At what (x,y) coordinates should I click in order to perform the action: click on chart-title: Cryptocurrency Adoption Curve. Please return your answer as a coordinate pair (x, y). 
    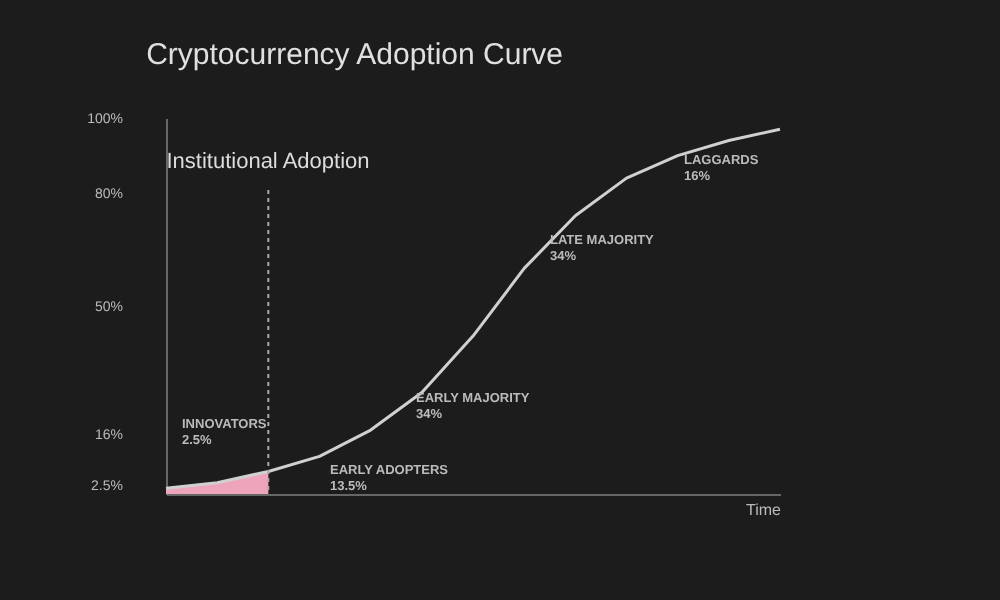
    Looking at the image, I should click on (355, 55).